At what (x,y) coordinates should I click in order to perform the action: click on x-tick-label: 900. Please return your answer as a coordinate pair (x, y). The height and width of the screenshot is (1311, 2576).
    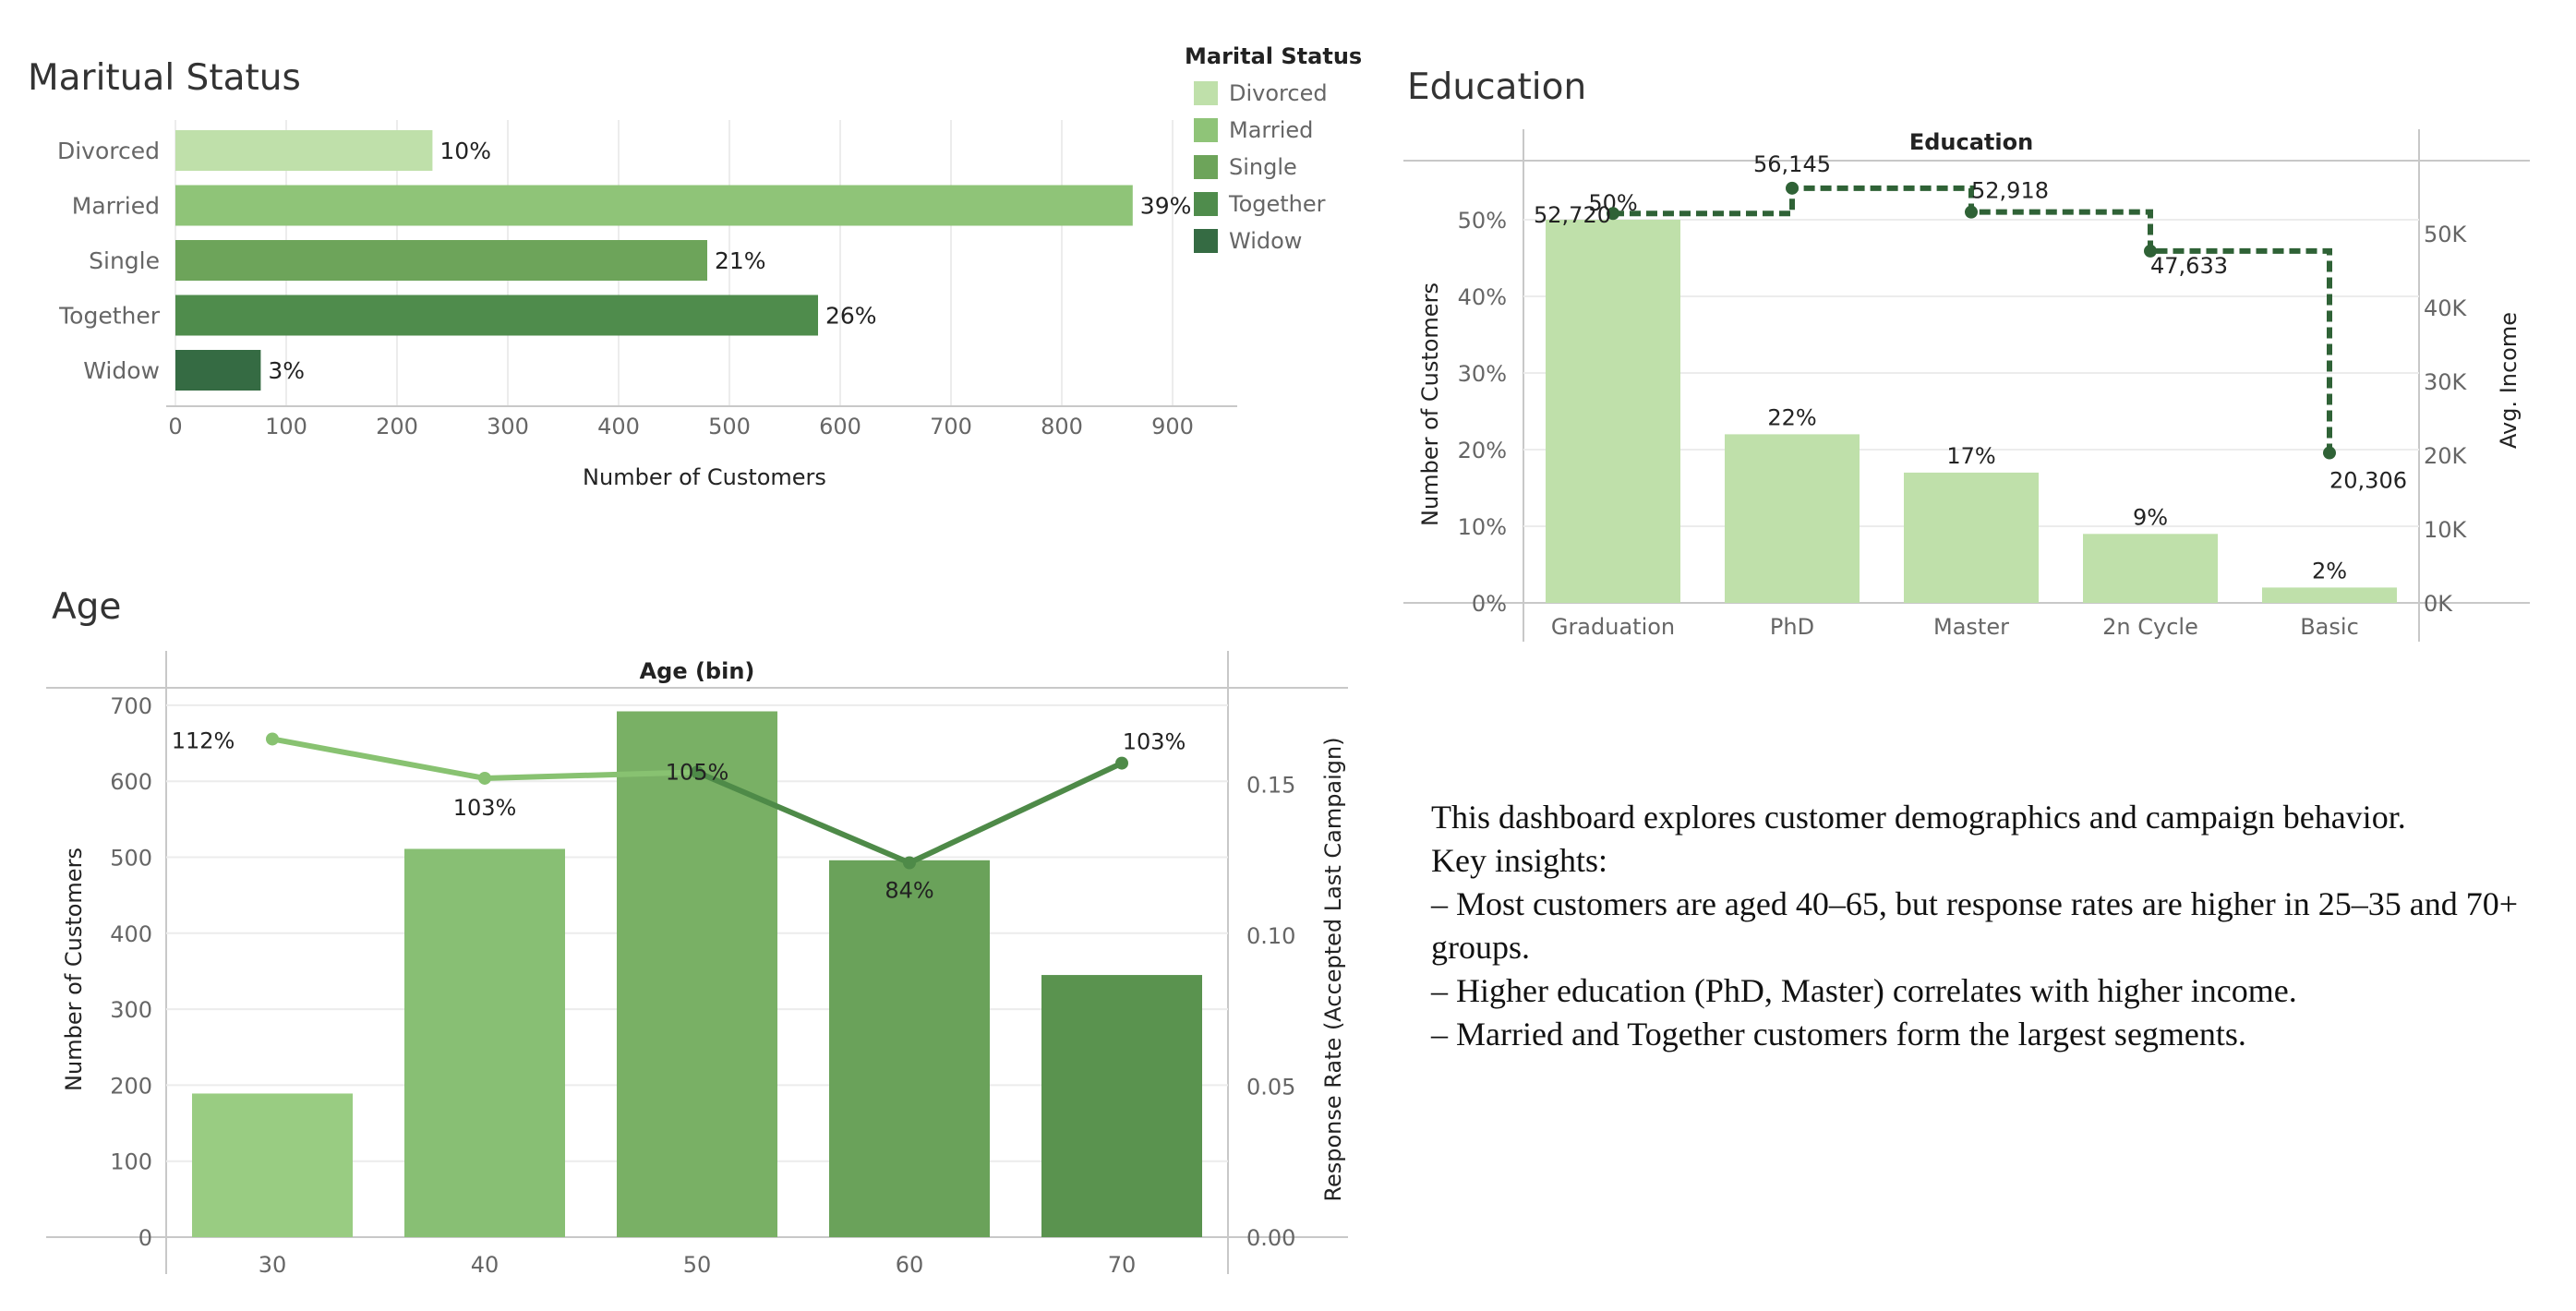
    Looking at the image, I should click on (1172, 426).